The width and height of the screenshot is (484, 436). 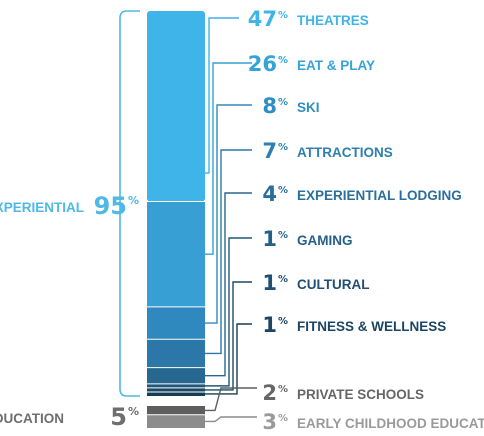 I want to click on segment-percent-attractions: 7, so click(x=269, y=151).